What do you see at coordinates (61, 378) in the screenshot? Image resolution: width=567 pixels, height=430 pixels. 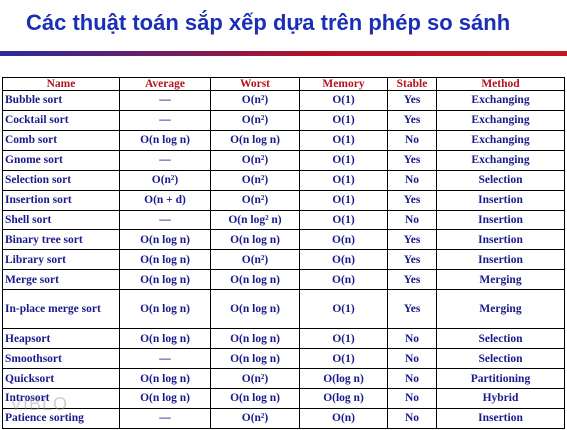 I see `cell-name: Quicksort` at bounding box center [61, 378].